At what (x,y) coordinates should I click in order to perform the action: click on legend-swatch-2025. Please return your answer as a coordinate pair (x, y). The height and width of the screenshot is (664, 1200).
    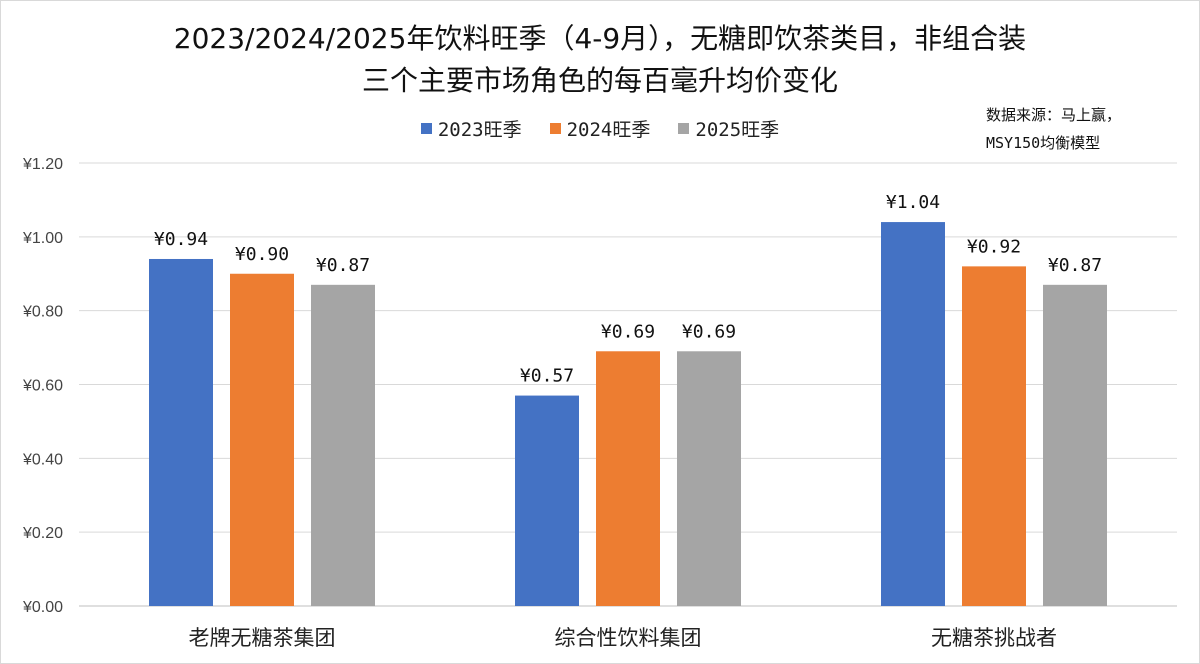
    Looking at the image, I should click on (684, 128).